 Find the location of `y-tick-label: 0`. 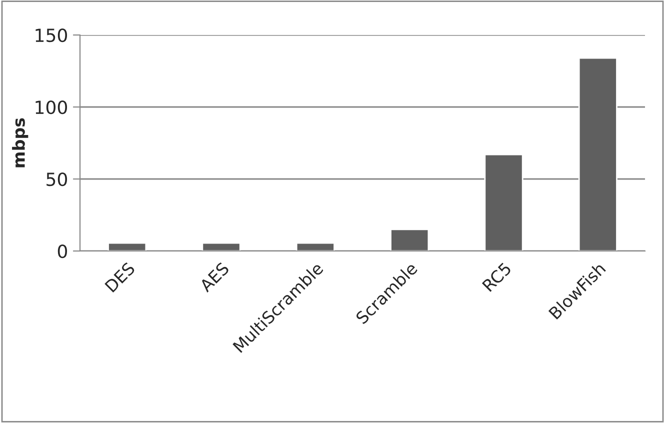

y-tick-label: 0 is located at coordinates (62, 251).